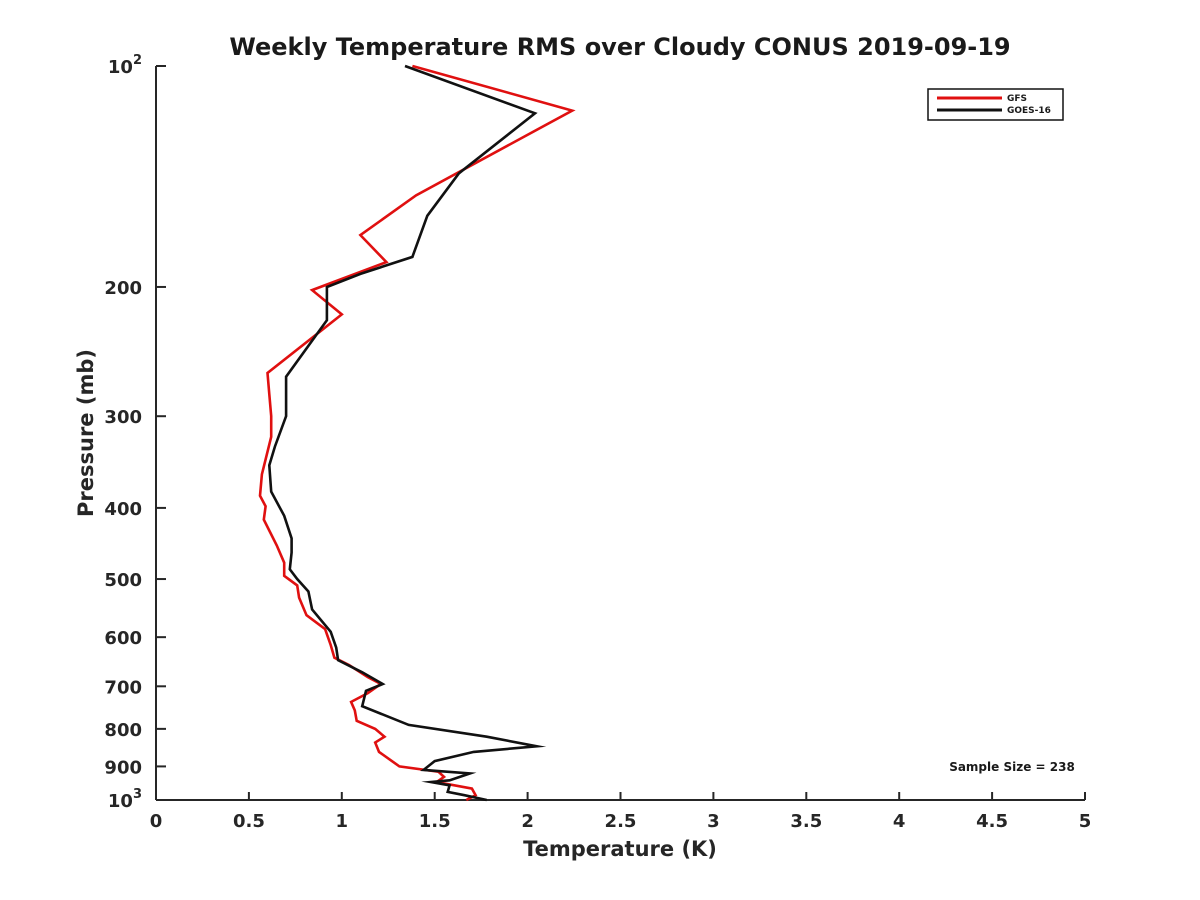 The width and height of the screenshot is (1200, 900). What do you see at coordinates (1017, 99) in the screenshot?
I see `legend-label-gfs: GFS` at bounding box center [1017, 99].